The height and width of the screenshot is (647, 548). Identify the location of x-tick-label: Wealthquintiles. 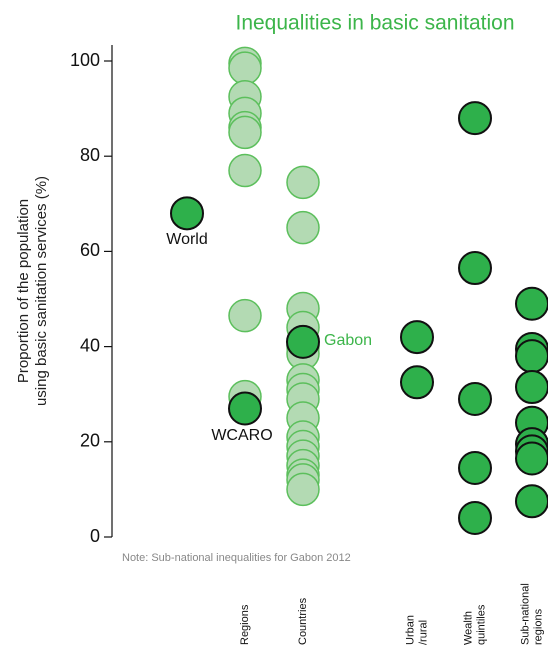
(474, 624).